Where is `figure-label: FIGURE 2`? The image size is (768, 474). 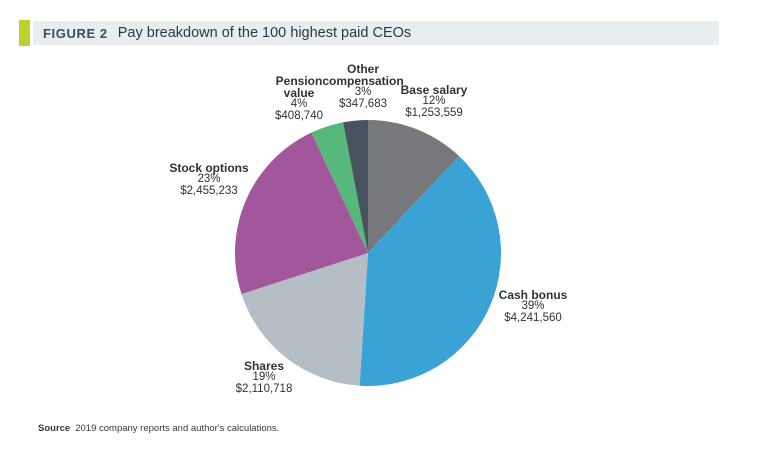 figure-label: FIGURE 2 is located at coordinates (75, 33).